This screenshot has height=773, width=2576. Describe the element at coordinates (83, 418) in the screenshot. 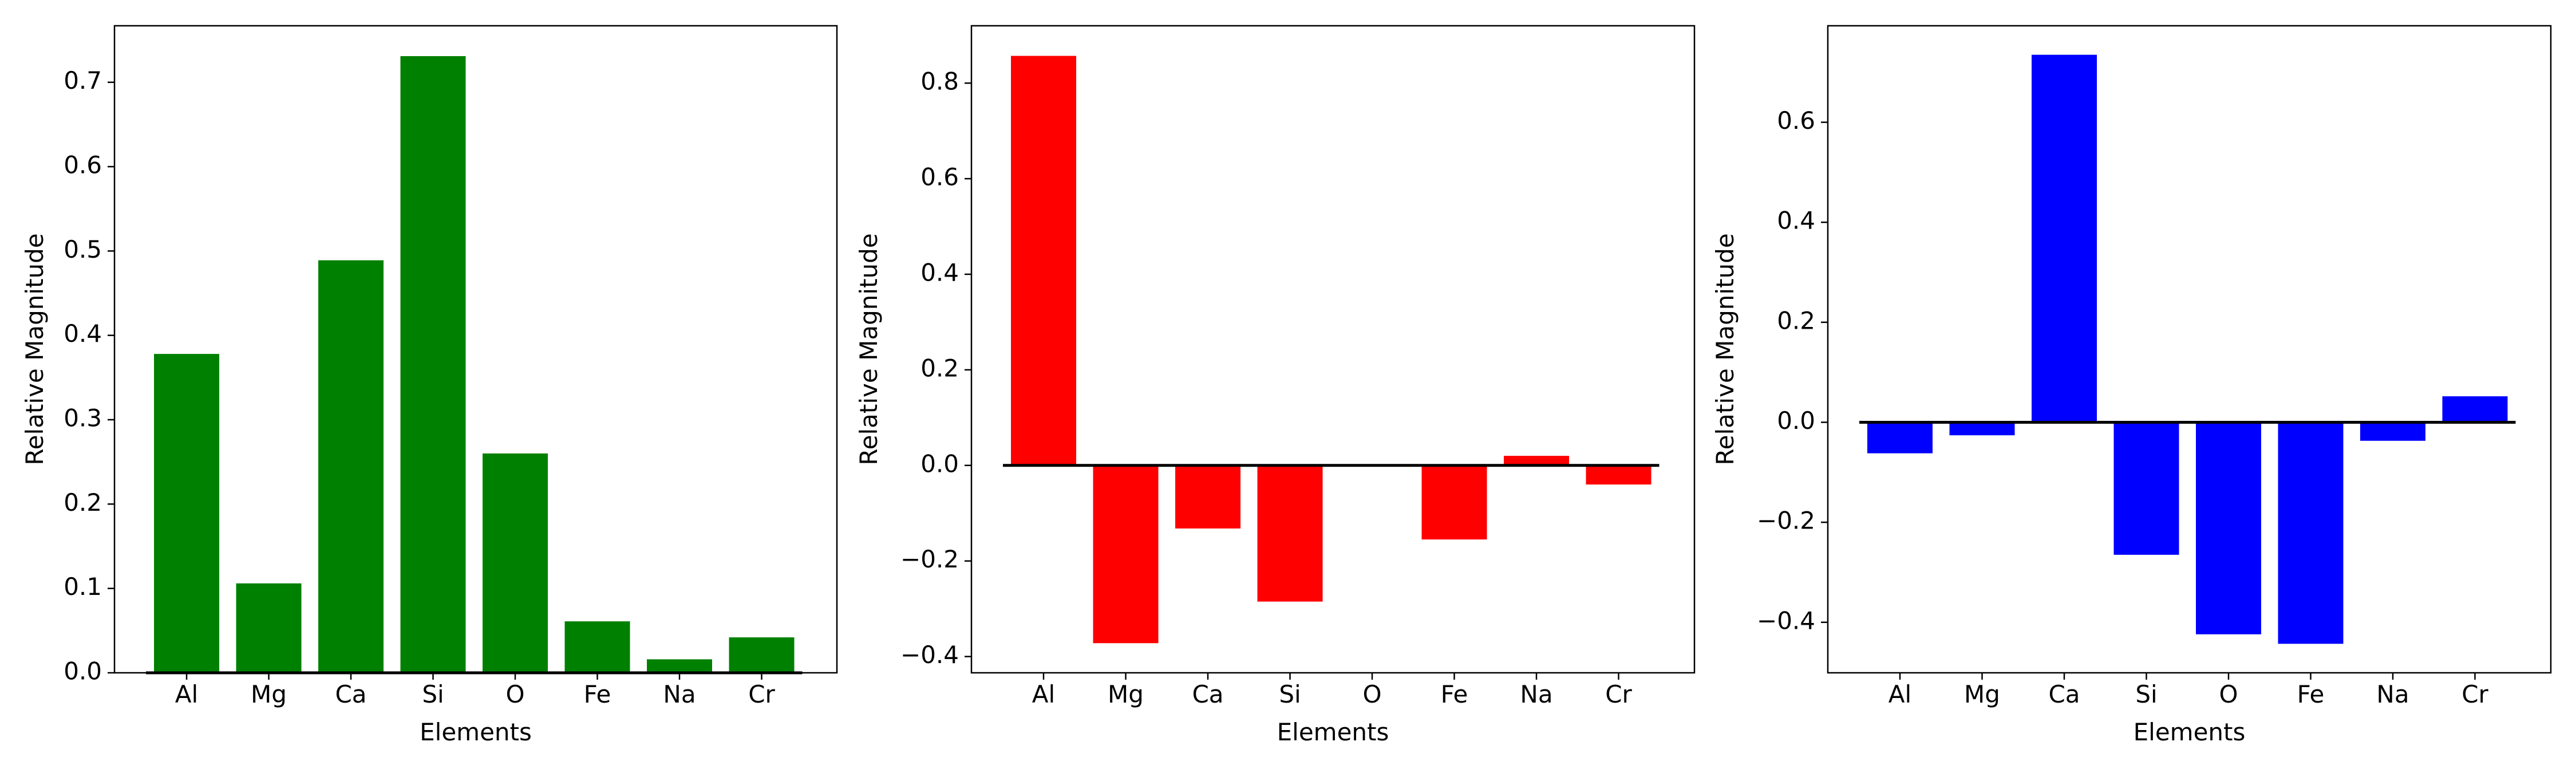

I see `y-tick-label: 0.3` at that location.